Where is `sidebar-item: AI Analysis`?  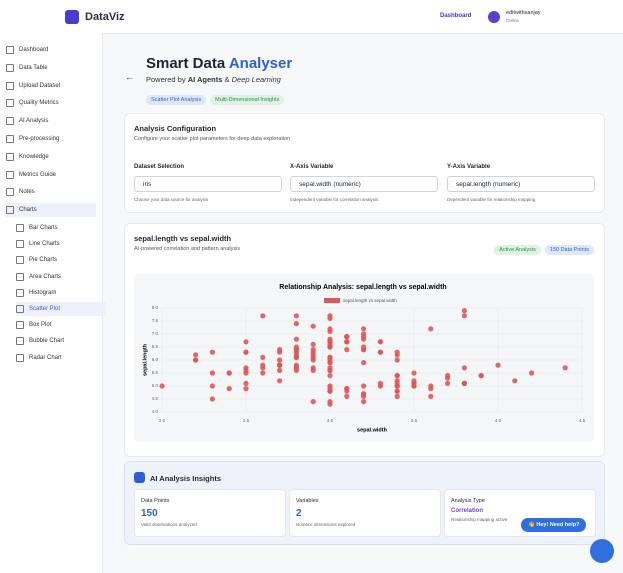
sidebar-item: AI Analysis is located at coordinates (51, 121).